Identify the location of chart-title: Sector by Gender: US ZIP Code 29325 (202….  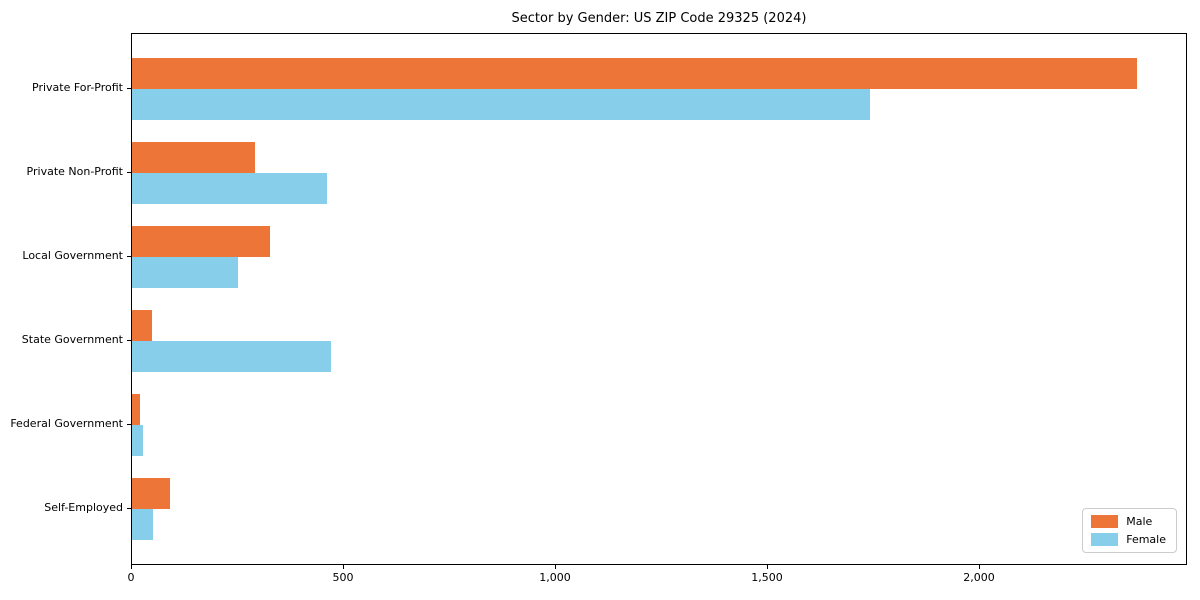
(659, 18).